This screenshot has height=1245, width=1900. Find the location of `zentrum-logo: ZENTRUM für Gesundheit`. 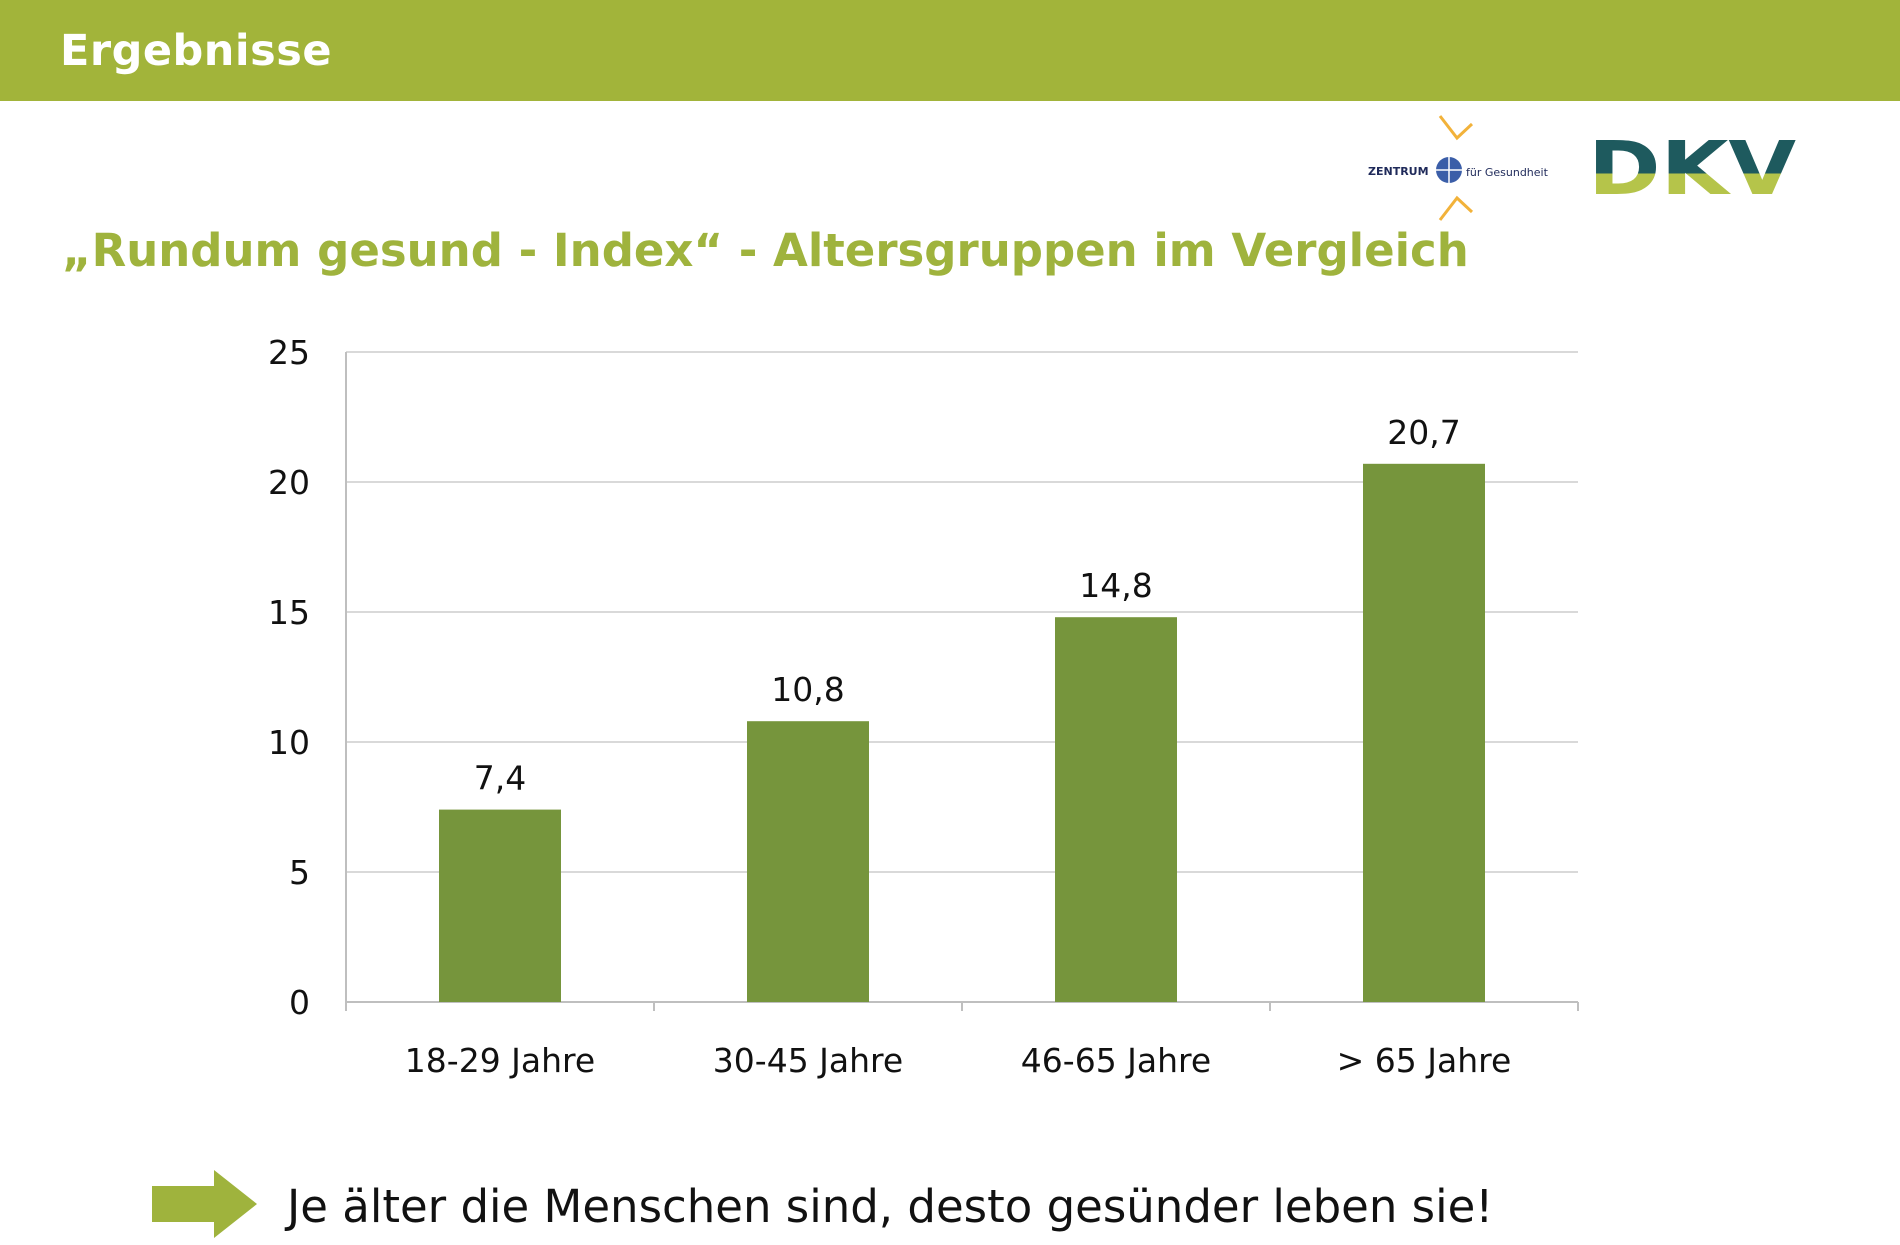

zentrum-logo: ZENTRUM für Gesundheit is located at coordinates (1460, 168).